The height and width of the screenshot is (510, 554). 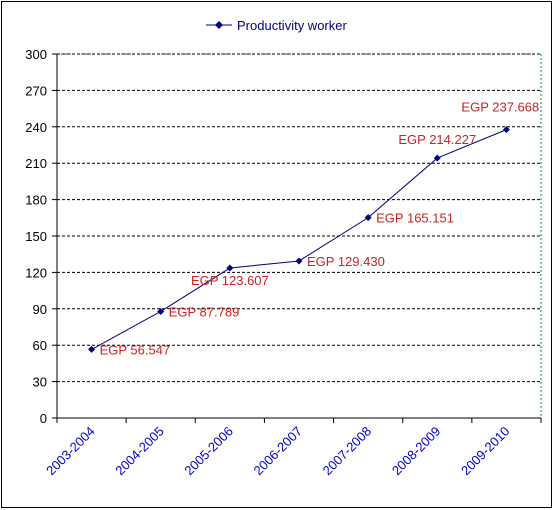 What do you see at coordinates (36, 90) in the screenshot?
I see `y-tick-label: 270` at bounding box center [36, 90].